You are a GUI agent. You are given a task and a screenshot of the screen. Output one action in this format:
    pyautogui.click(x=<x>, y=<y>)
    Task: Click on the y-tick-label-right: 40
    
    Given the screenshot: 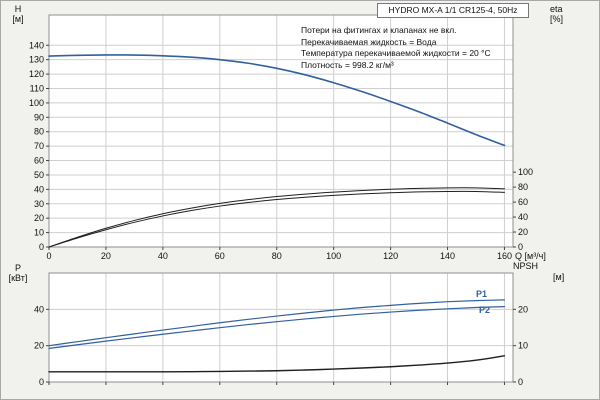 What is the action you would take?
    pyautogui.click(x=523, y=217)
    